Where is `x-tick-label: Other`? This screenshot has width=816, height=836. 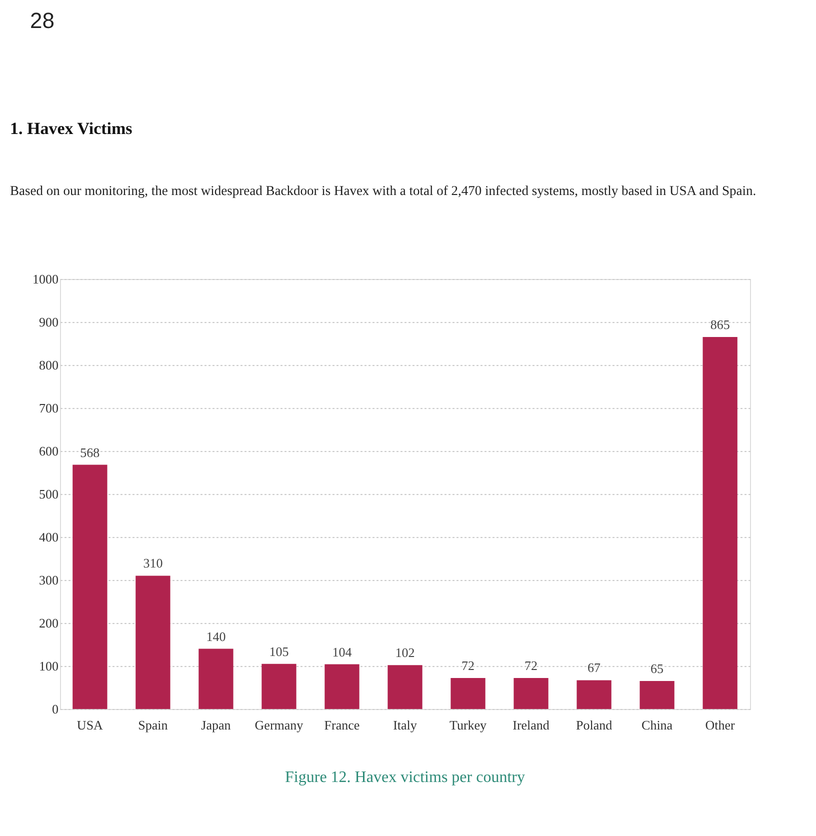 x-tick-label: Other is located at coordinates (720, 725).